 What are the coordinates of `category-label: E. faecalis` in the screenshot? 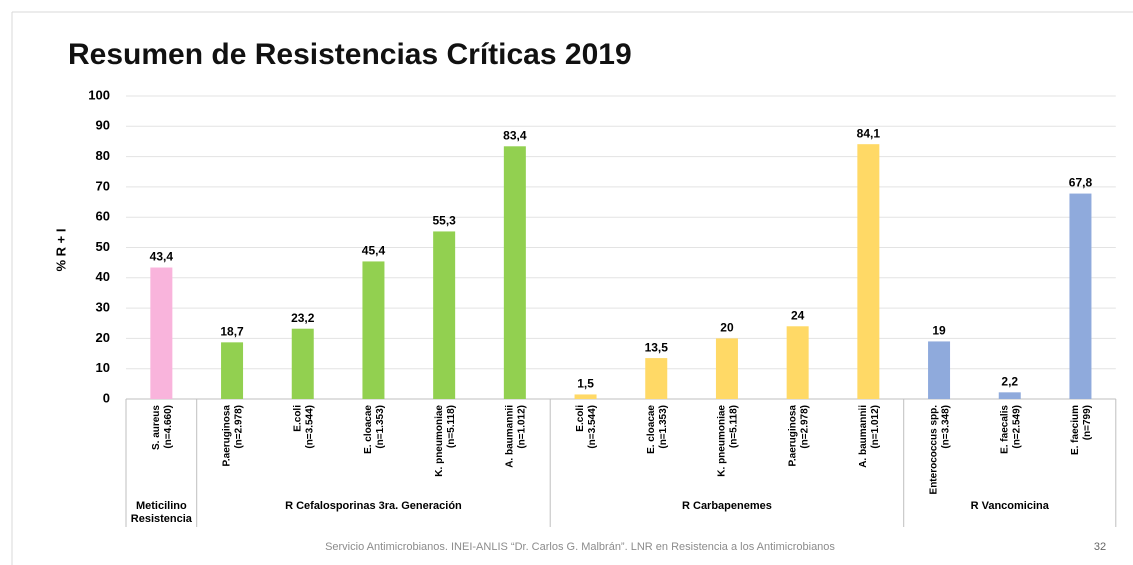 It's located at (1004, 429).